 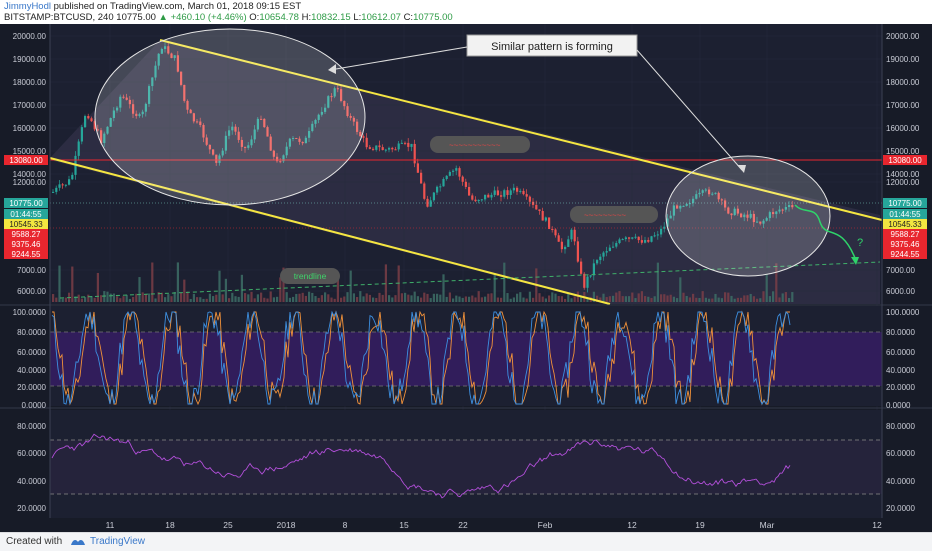 What do you see at coordinates (31, 508) in the screenshot?
I see `rsi-tick-left: 20.0000` at bounding box center [31, 508].